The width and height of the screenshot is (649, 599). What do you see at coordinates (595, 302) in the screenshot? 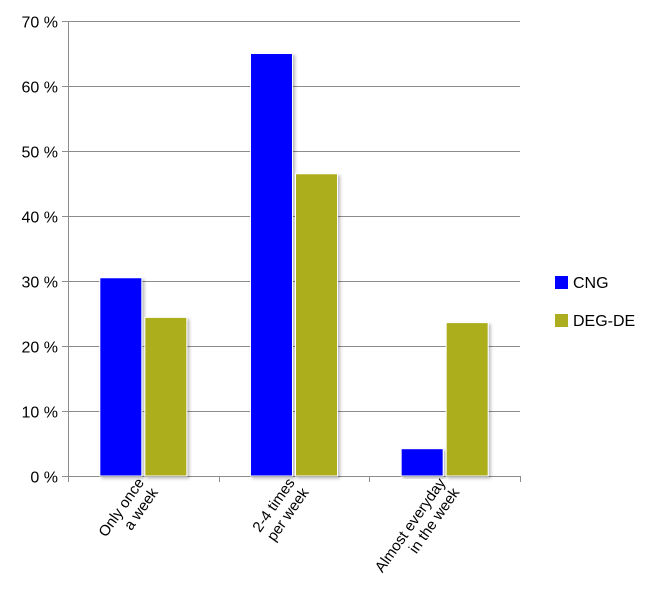
I see `legend: CNG DEG-DE` at bounding box center [595, 302].